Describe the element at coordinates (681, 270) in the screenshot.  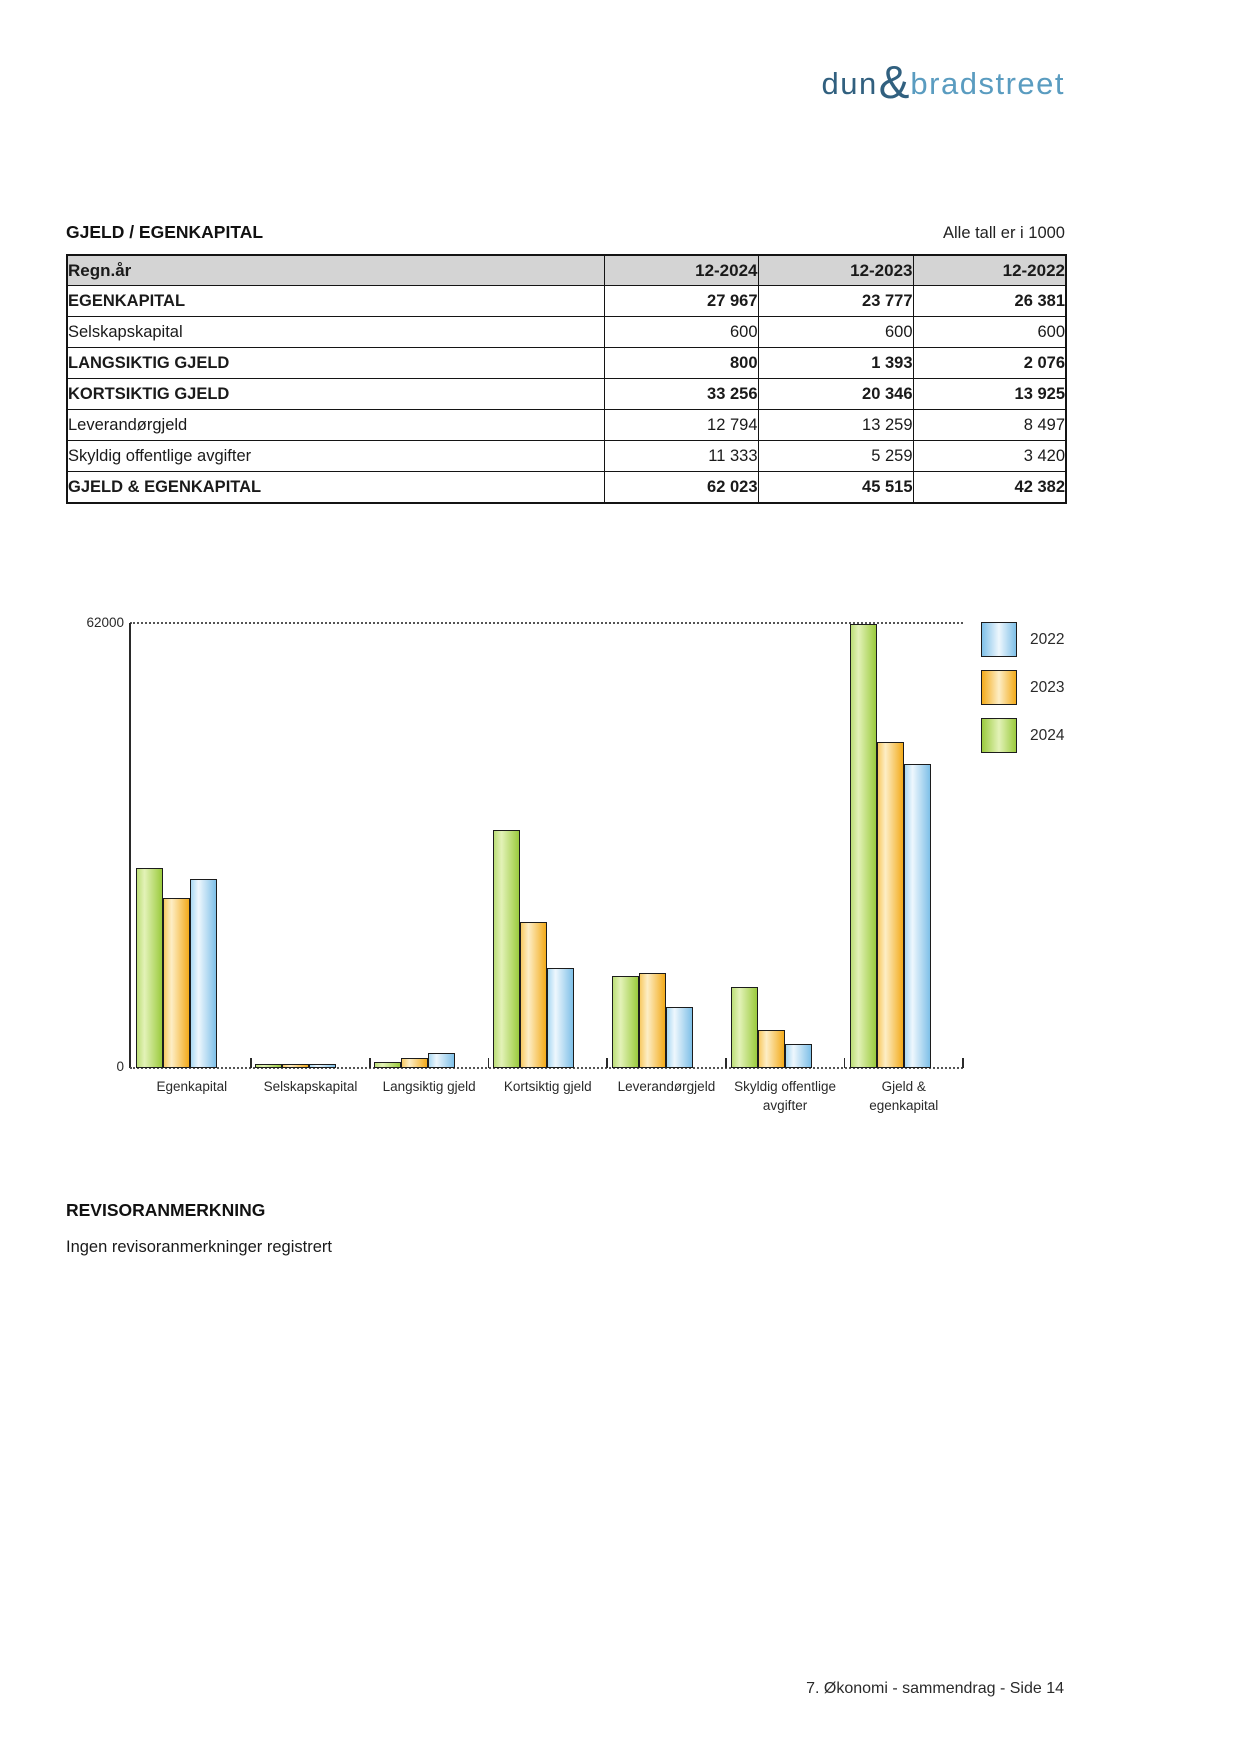
I see `column-header-year: 12-2024` at that location.